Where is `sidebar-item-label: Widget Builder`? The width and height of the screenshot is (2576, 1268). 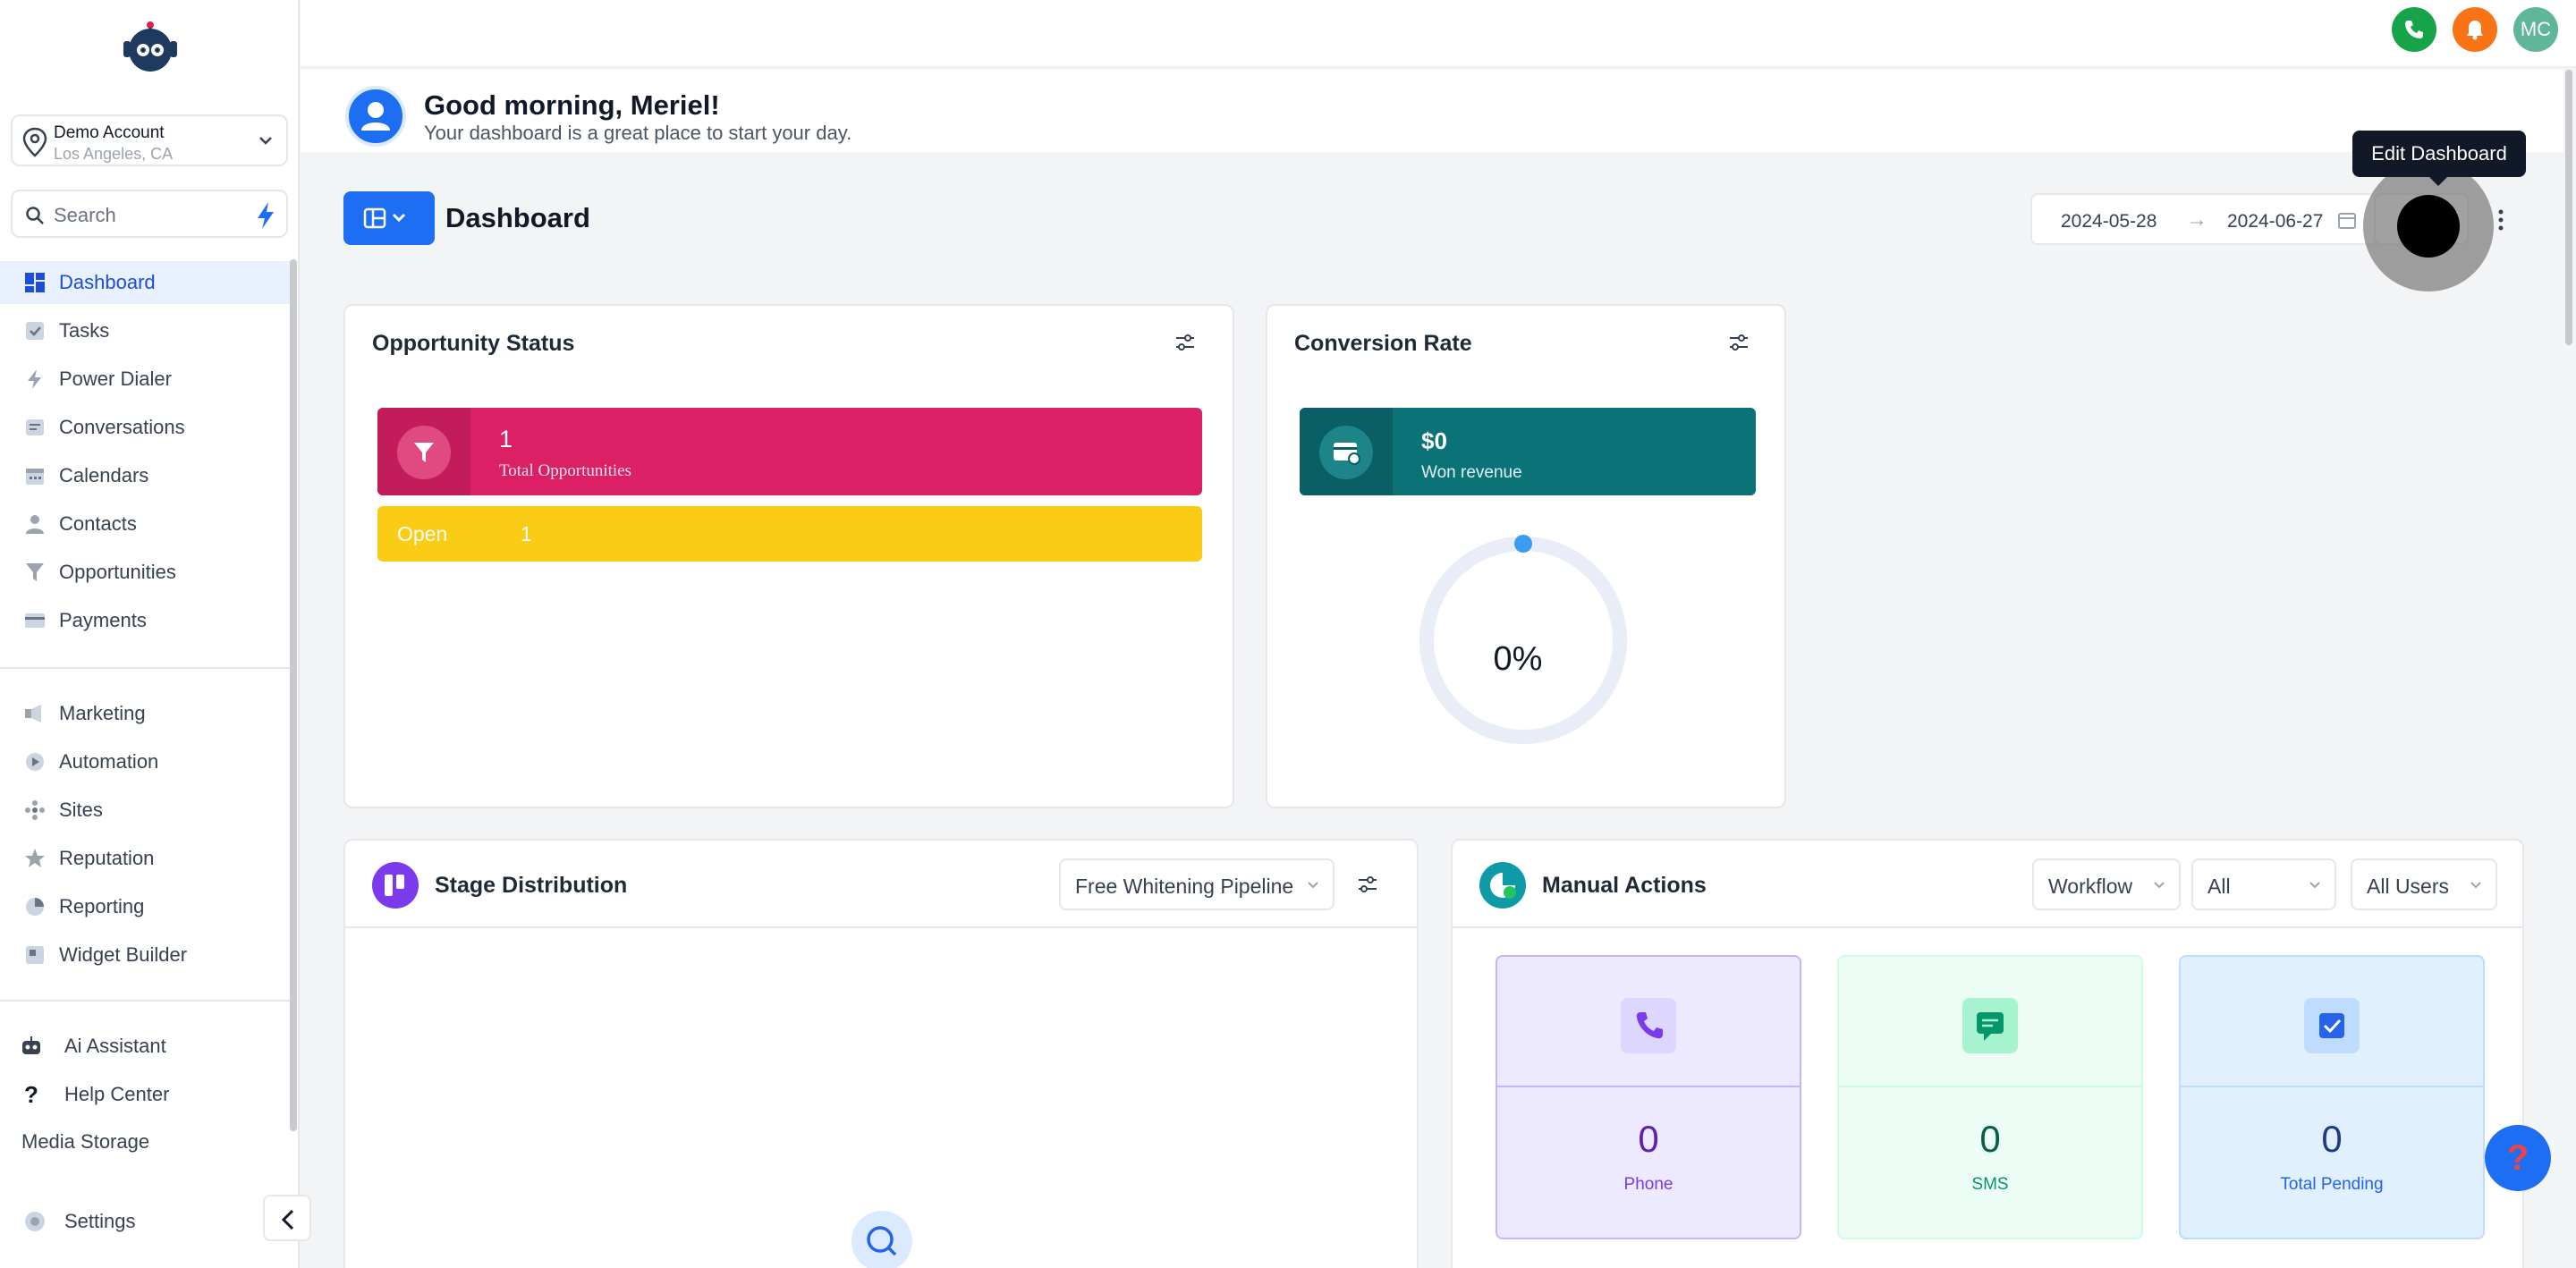 sidebar-item-label: Widget Builder is located at coordinates (123, 954).